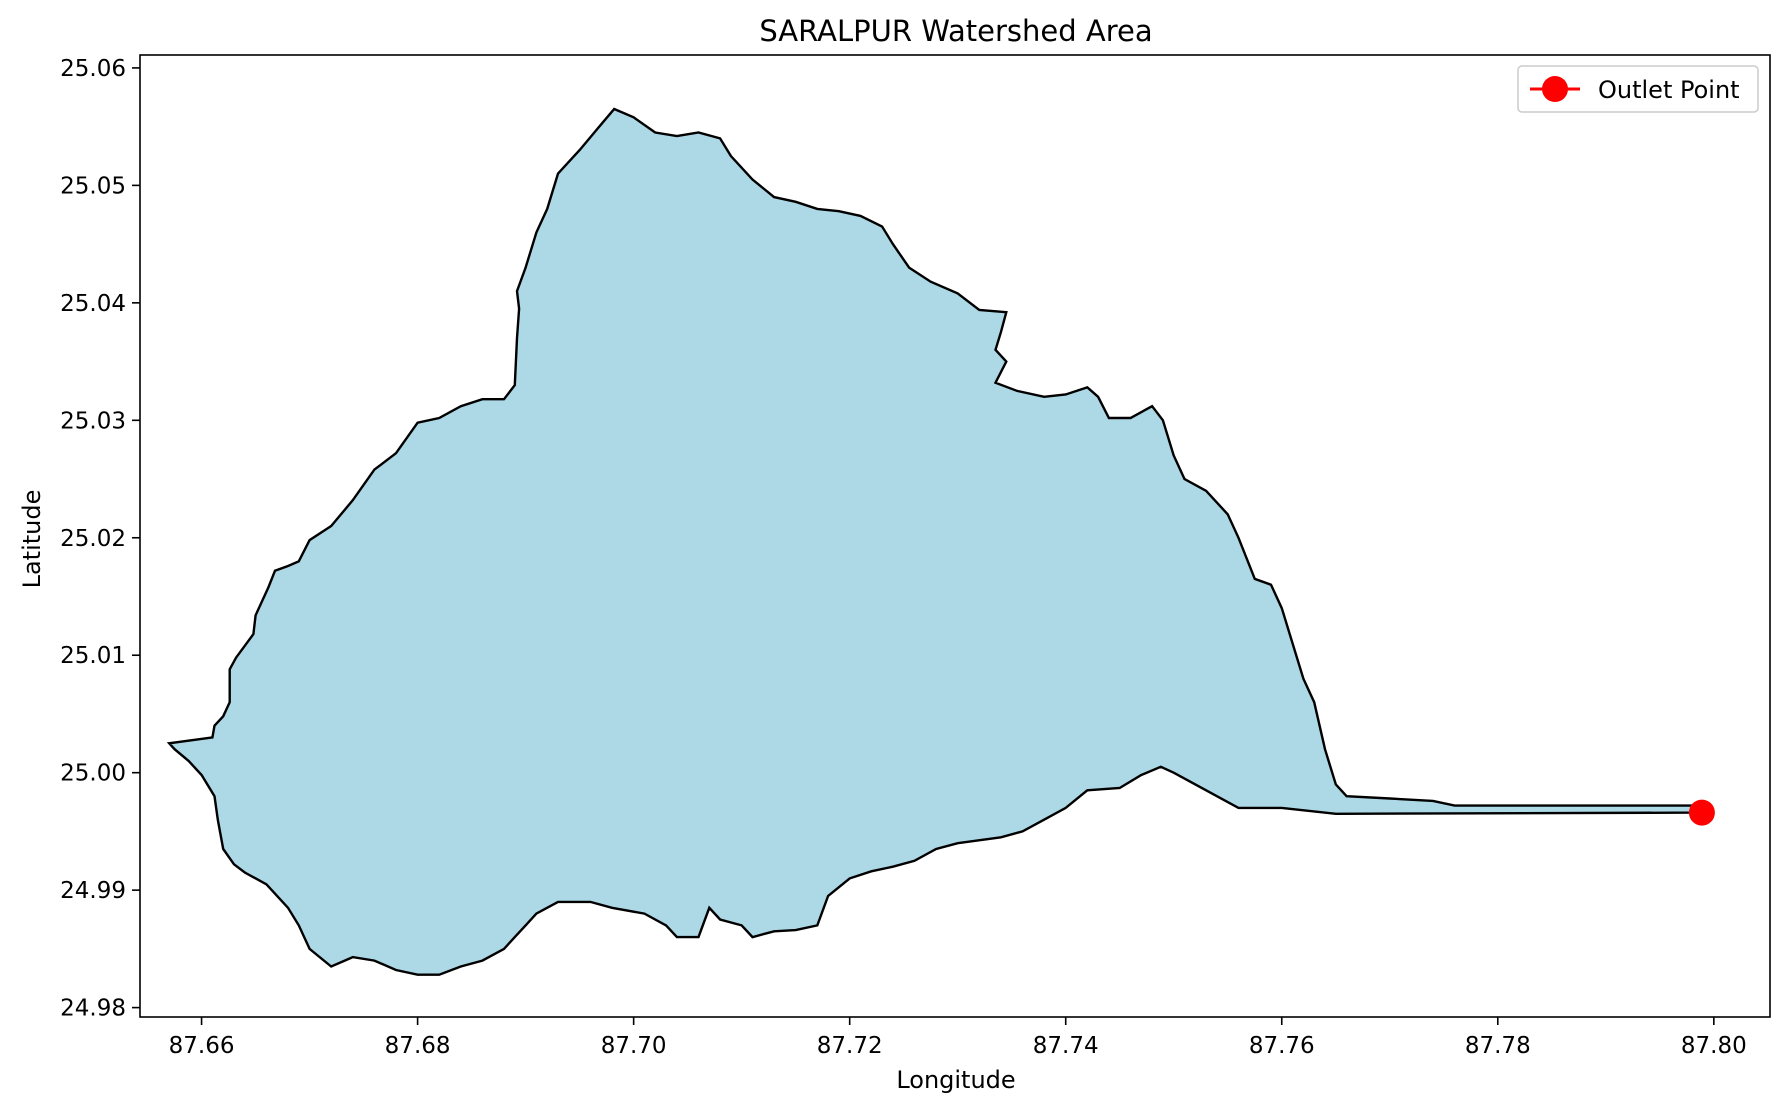  What do you see at coordinates (93, 774) in the screenshot?
I see `y-tick-label: 25.00` at bounding box center [93, 774].